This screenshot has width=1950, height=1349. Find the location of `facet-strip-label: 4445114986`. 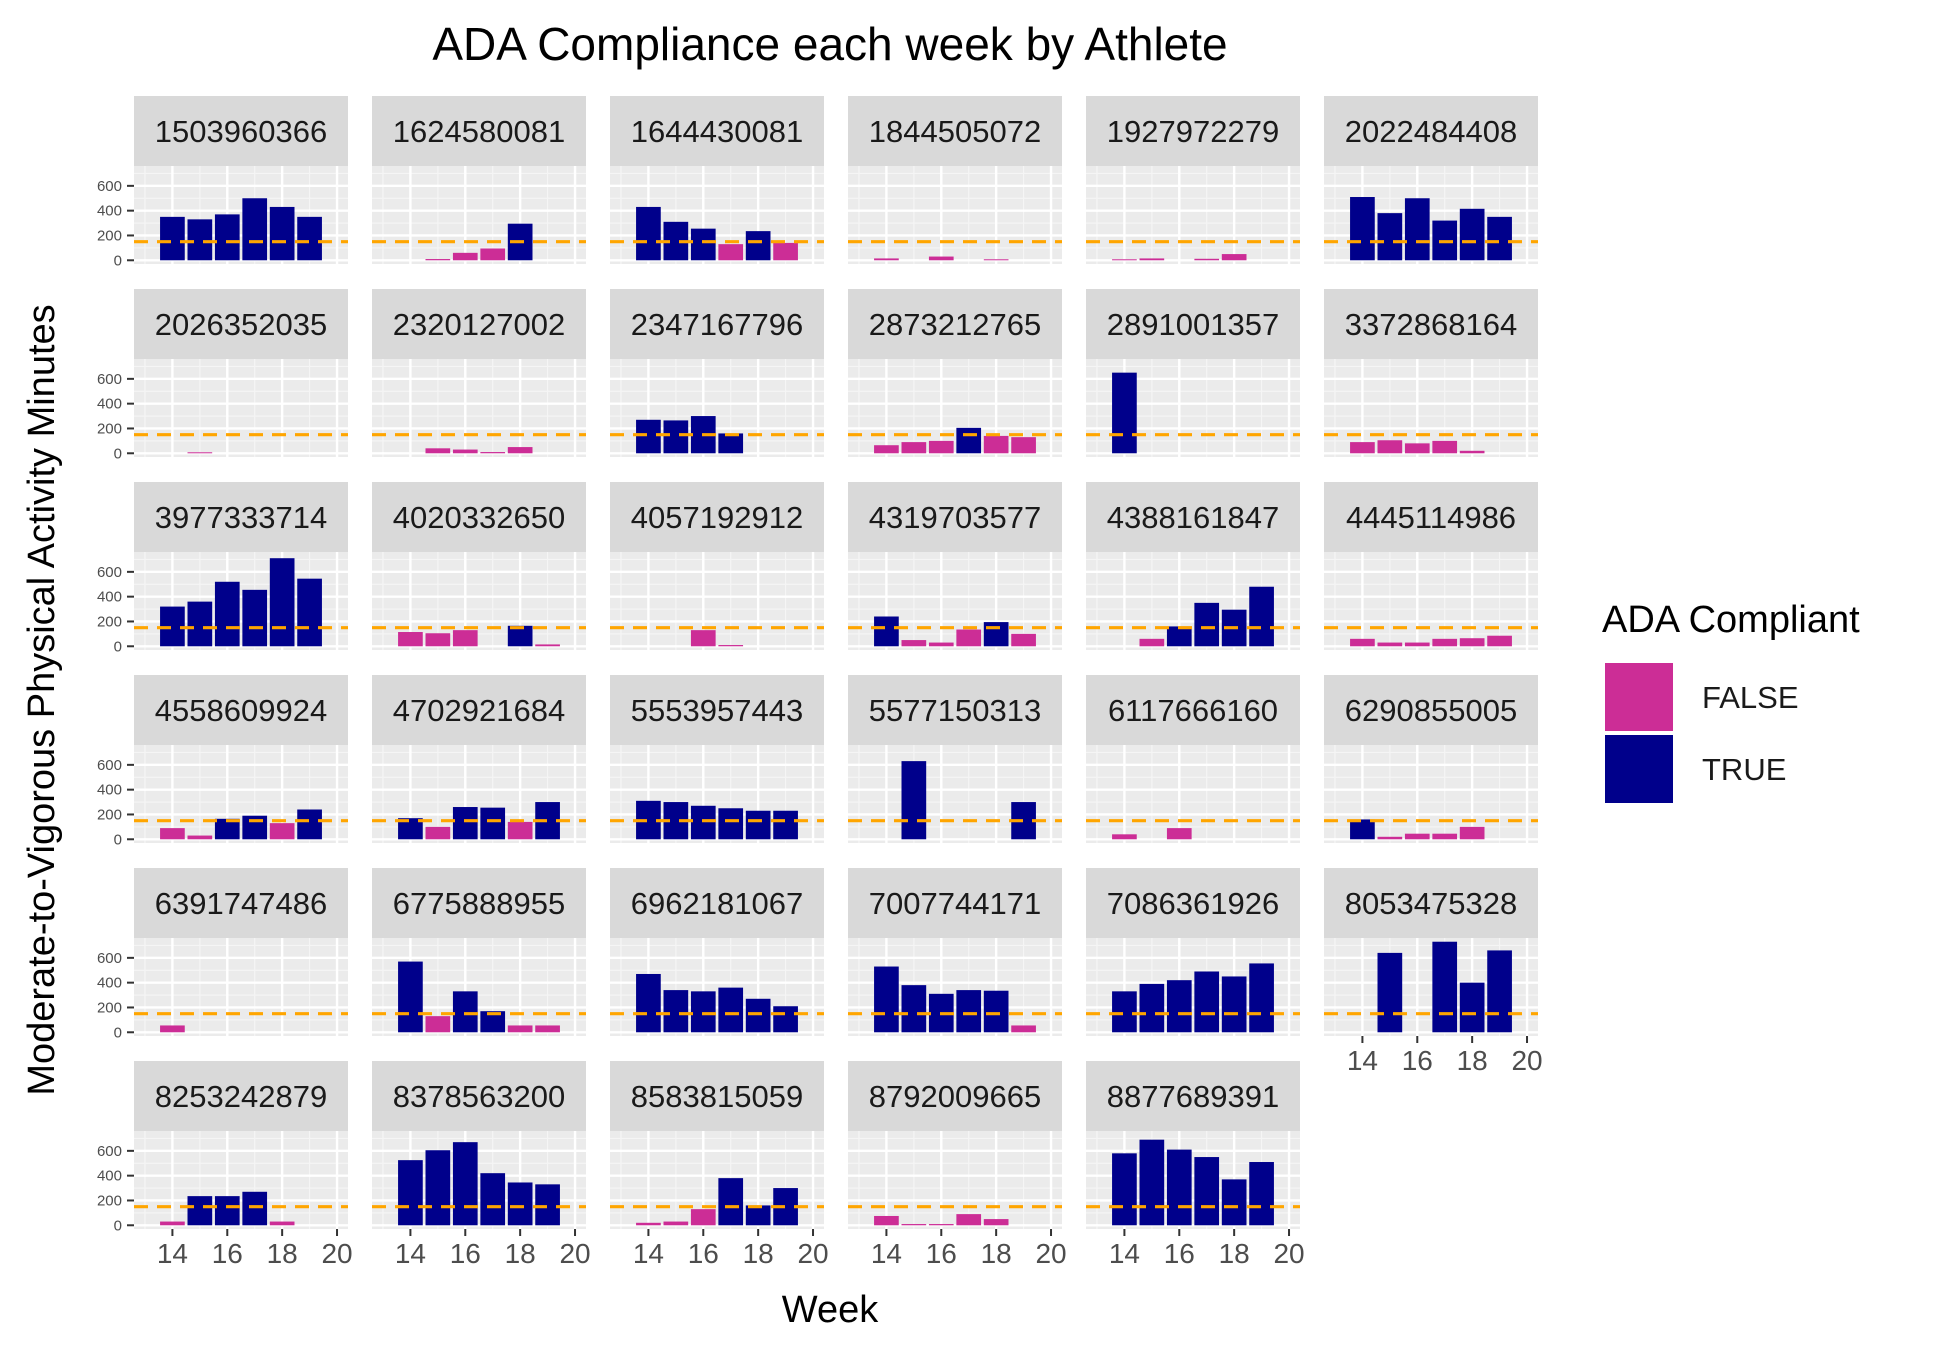

facet-strip-label: 4445114986 is located at coordinates (1431, 517).